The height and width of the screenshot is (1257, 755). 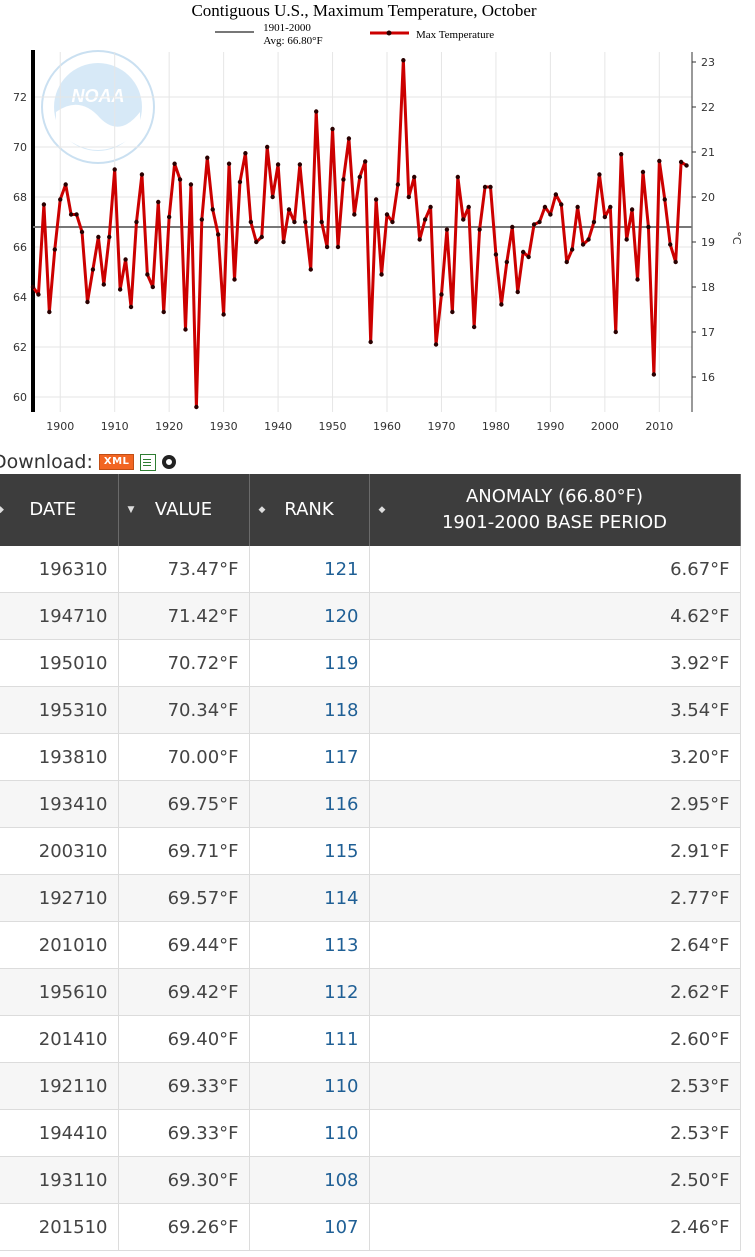 What do you see at coordinates (555, 1086) in the screenshot?
I see `anomaly-cell: 2.53°F` at bounding box center [555, 1086].